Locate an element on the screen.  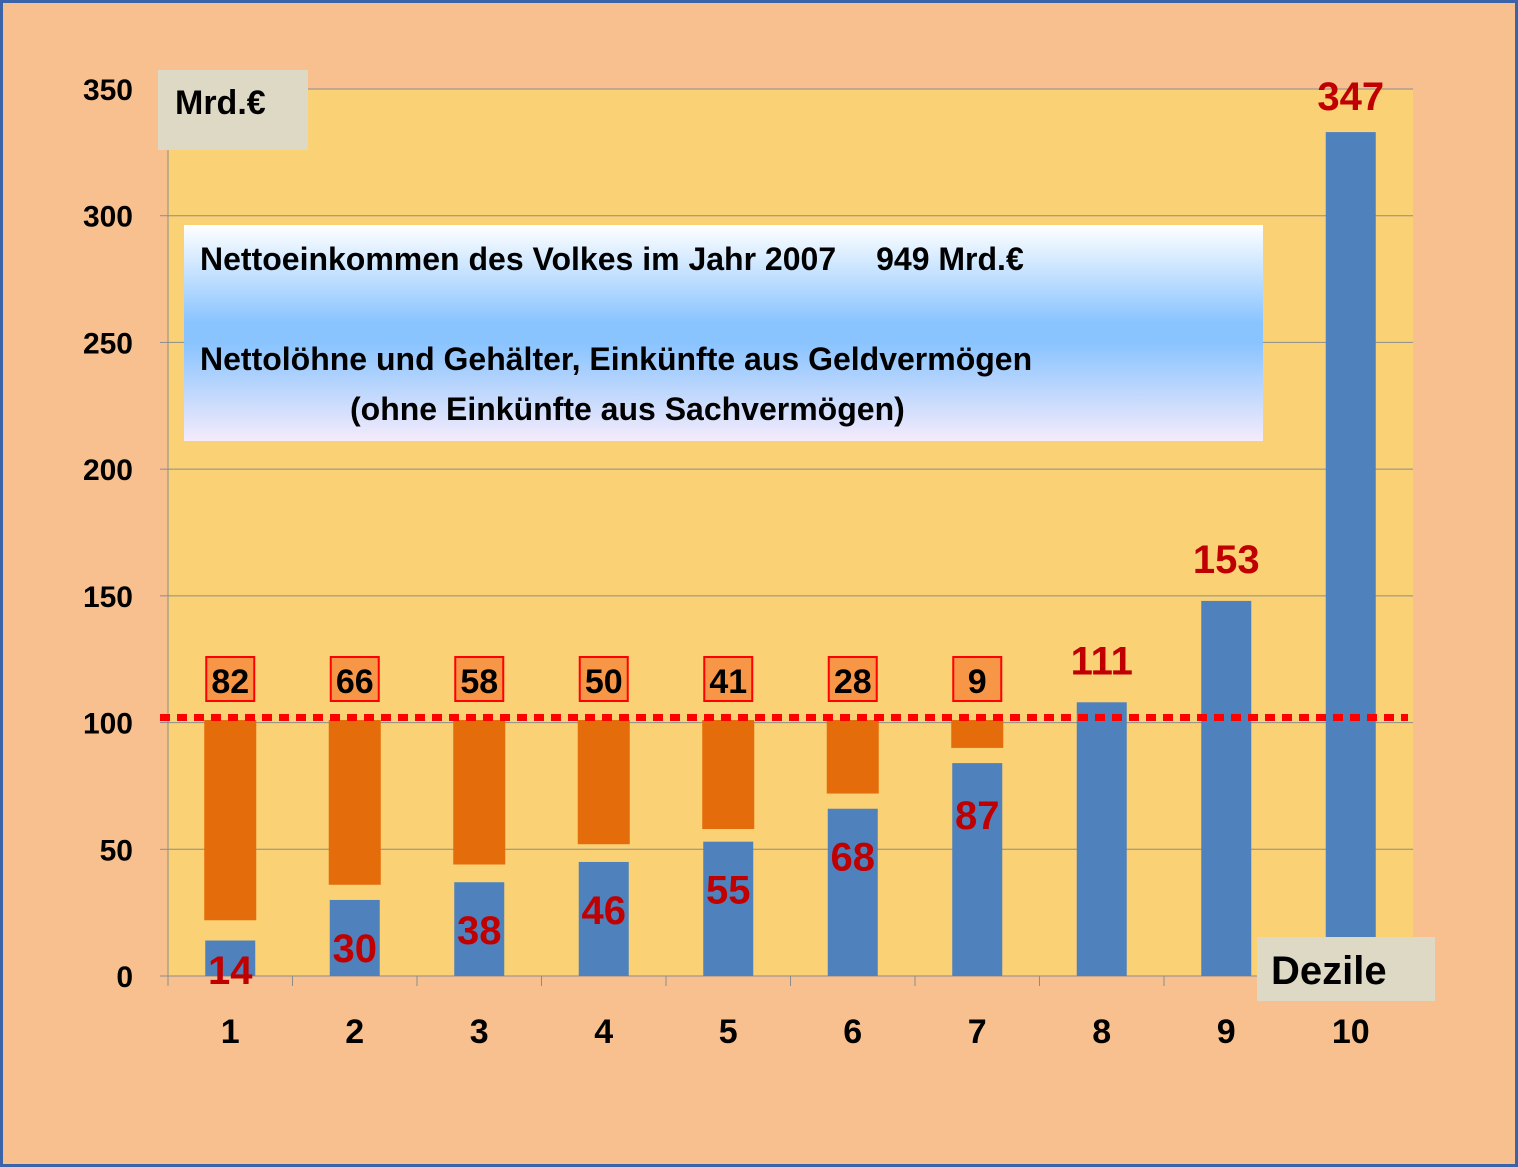
info-line-3: (ohne Einkünfte aus Sachvermögen) is located at coordinates (627, 409).